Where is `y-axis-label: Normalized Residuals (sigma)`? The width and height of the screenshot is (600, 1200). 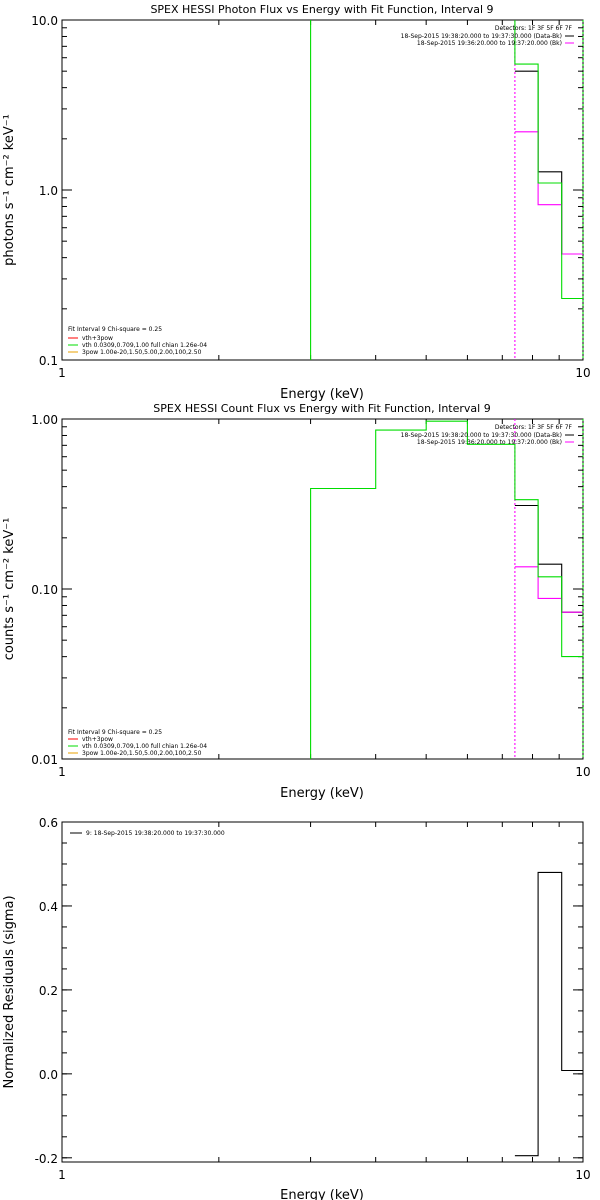
y-axis-label: Normalized Residuals (sigma) is located at coordinates (9, 991).